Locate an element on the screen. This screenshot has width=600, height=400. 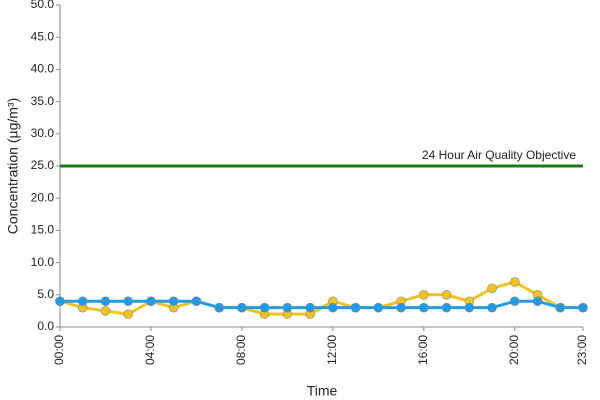
y-tick-label: 35.0 is located at coordinates (43, 101).